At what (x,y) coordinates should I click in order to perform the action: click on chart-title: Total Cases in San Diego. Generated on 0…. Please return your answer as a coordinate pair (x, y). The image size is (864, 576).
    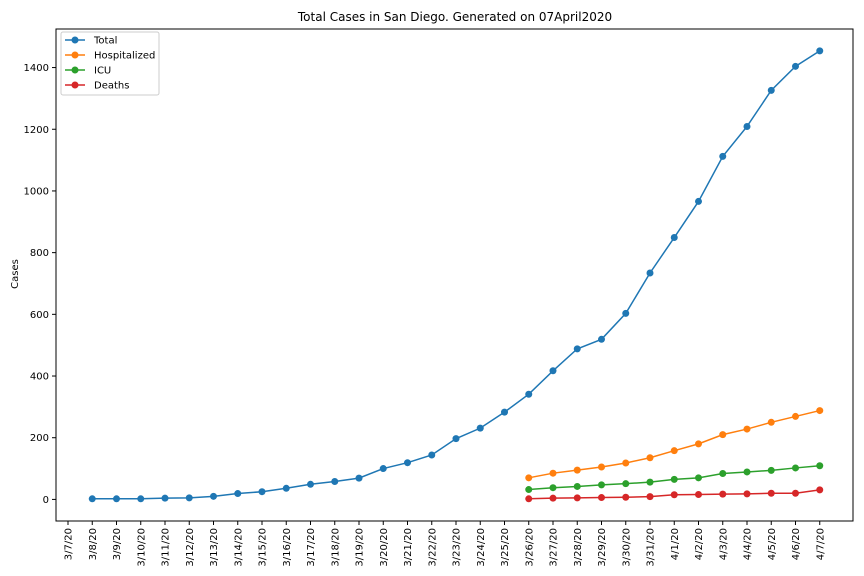
    Looking at the image, I should click on (454, 17).